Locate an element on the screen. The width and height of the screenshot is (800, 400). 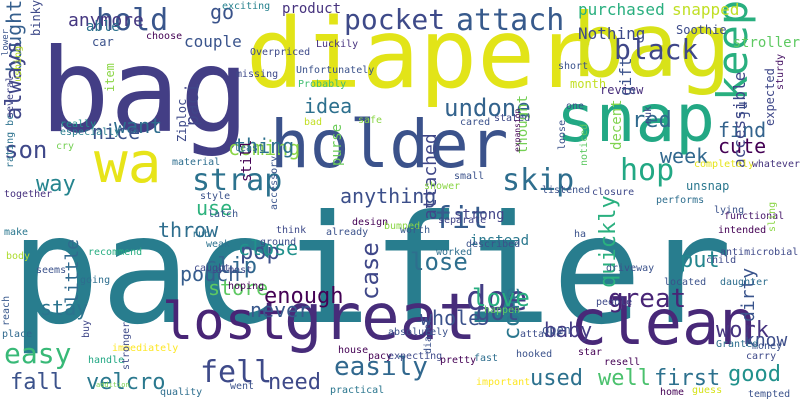
word-ju: ju is located at coordinates (743, 109).